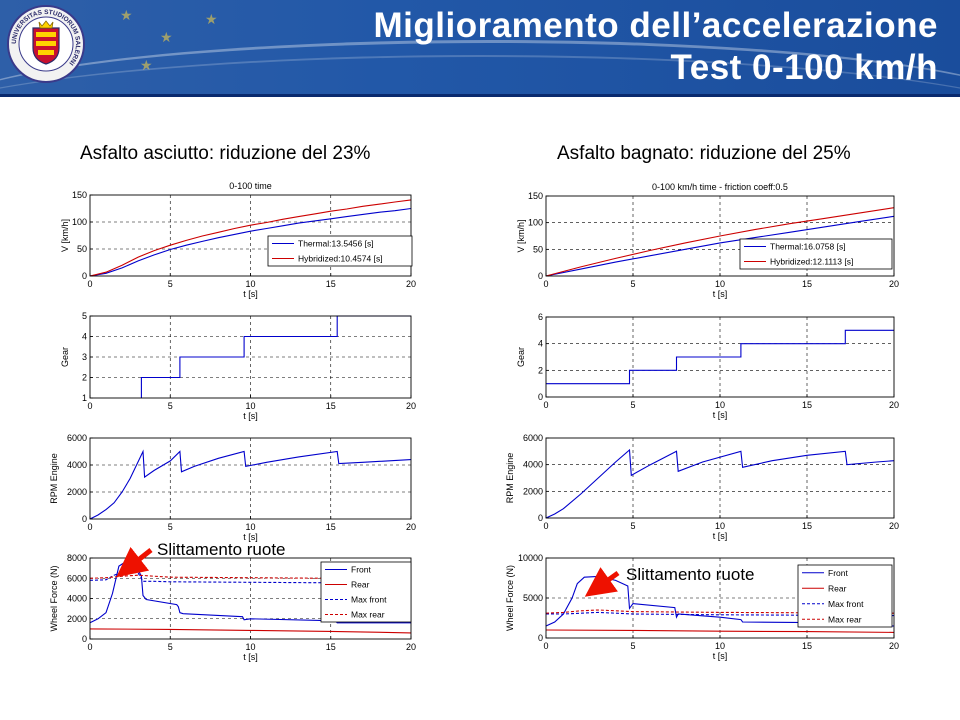 The image size is (960, 720). What do you see at coordinates (837, 588) in the screenshot?
I see `legend-entry: Rear` at bounding box center [837, 588].